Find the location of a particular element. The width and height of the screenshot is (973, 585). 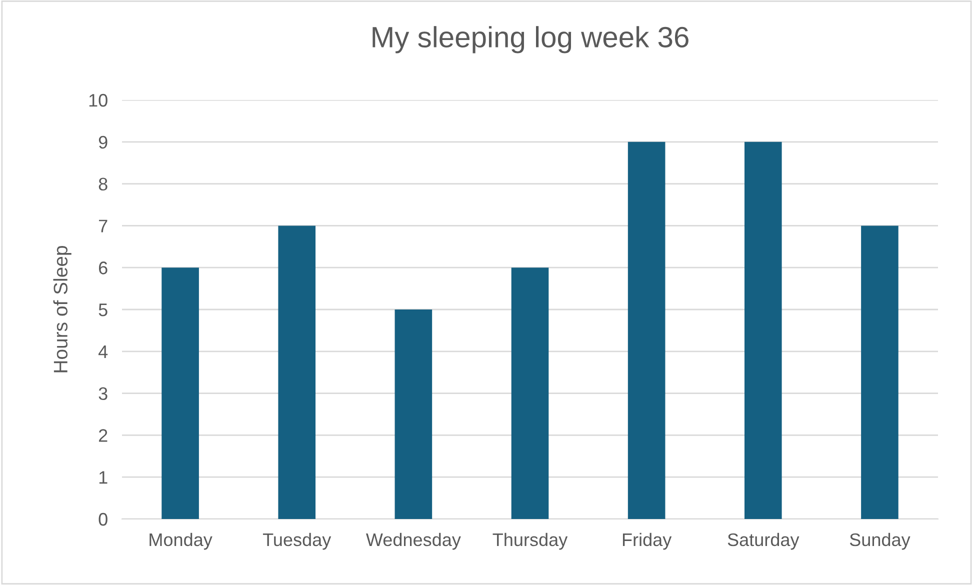

y-axis-title: Hours of Sleep is located at coordinates (62, 309).